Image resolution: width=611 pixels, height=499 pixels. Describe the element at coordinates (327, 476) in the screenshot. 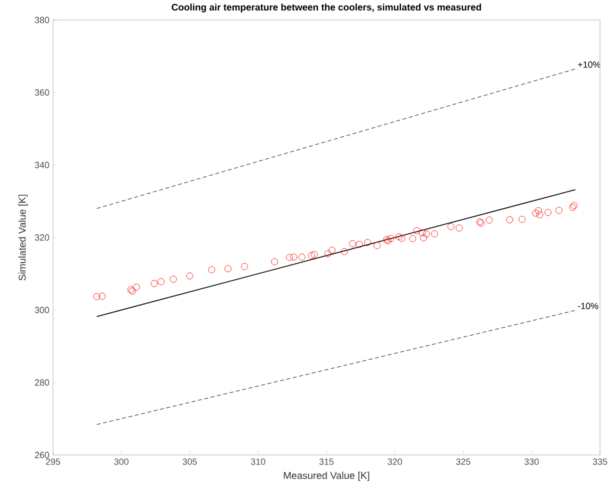

I see `x-axis-title: Measured Value [K]` at that location.